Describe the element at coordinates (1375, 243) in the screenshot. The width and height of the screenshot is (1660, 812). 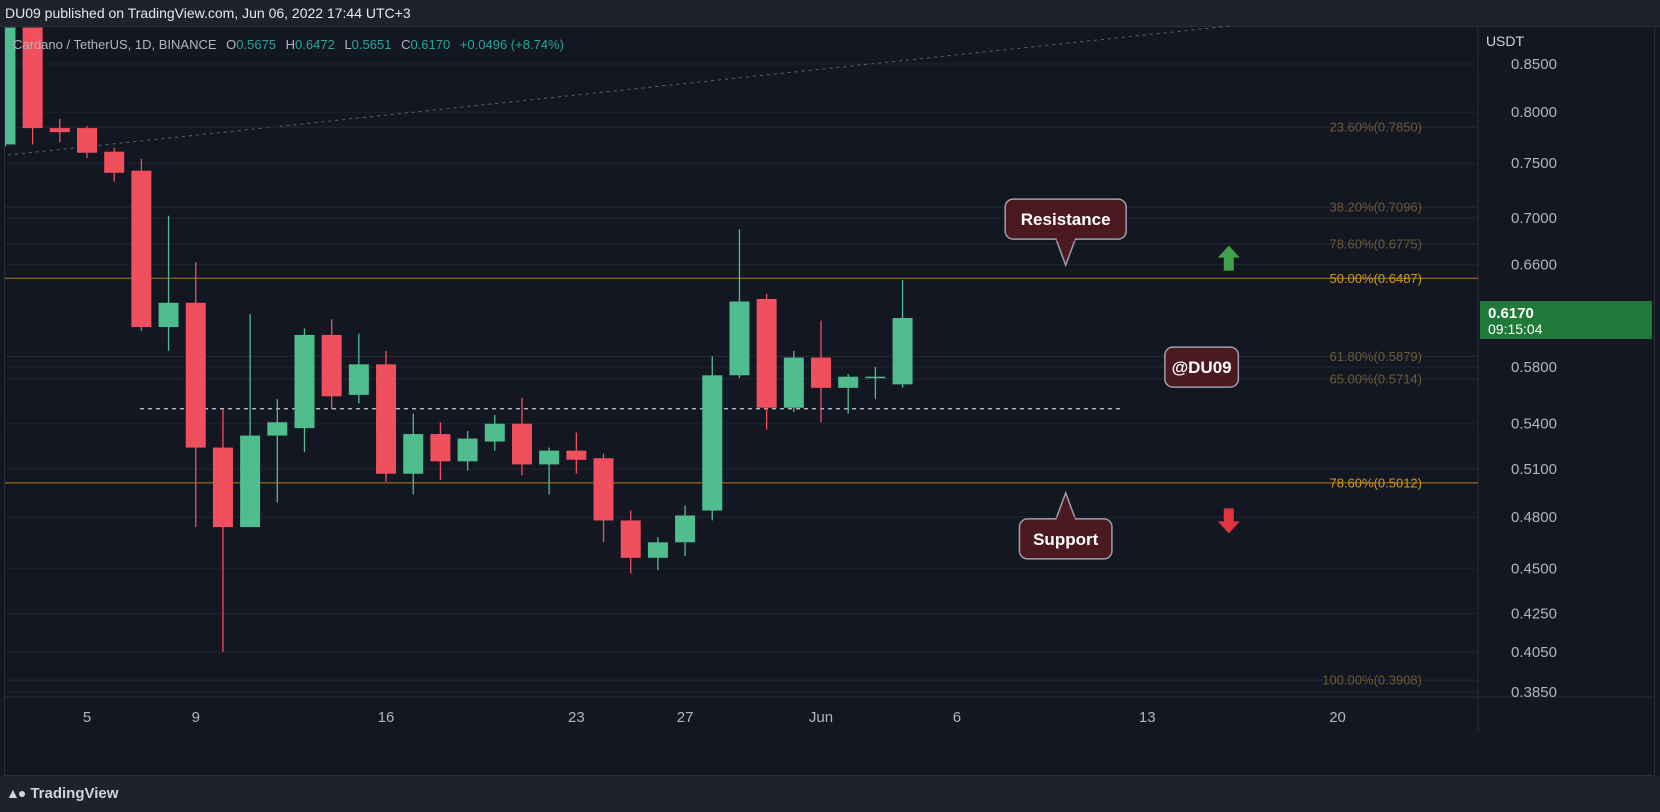
I see `fib-level-label: 78.60%(0.6775)` at that location.